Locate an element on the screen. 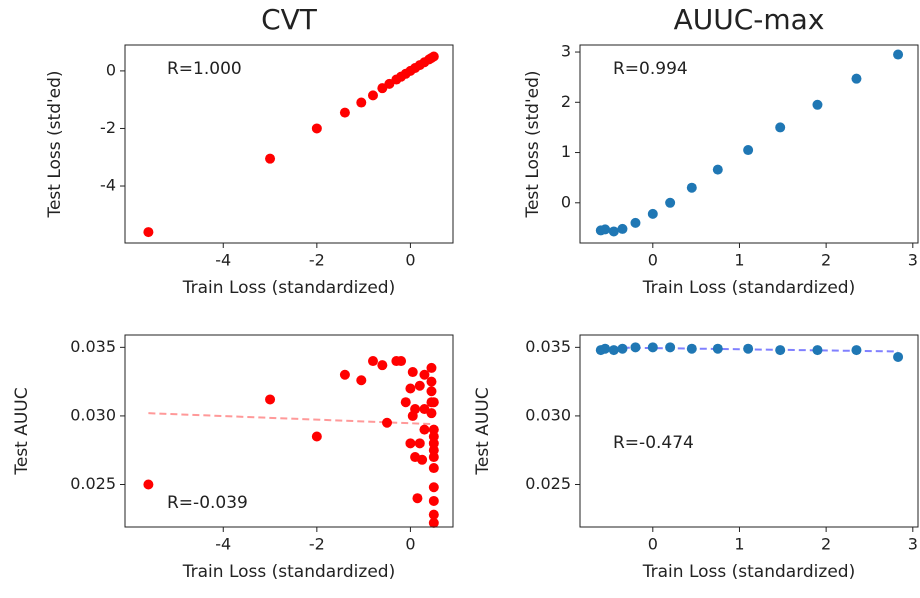 This screenshot has width=920, height=598. chart-title: CVT is located at coordinates (289, 19).